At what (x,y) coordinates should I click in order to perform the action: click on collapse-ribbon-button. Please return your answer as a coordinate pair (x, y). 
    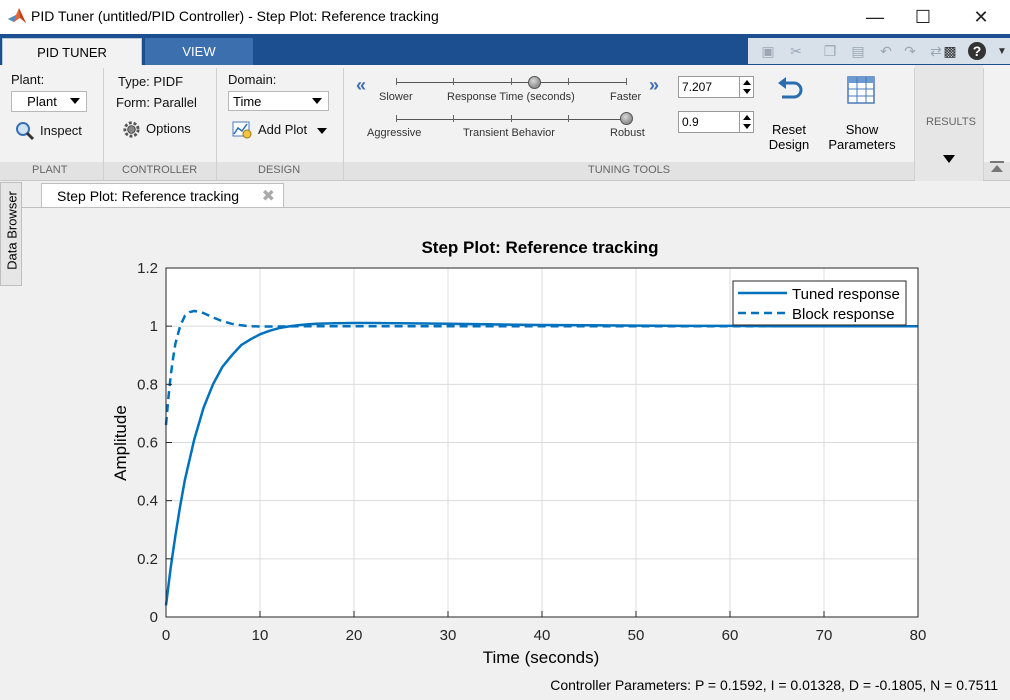
    Looking at the image, I should click on (998, 168).